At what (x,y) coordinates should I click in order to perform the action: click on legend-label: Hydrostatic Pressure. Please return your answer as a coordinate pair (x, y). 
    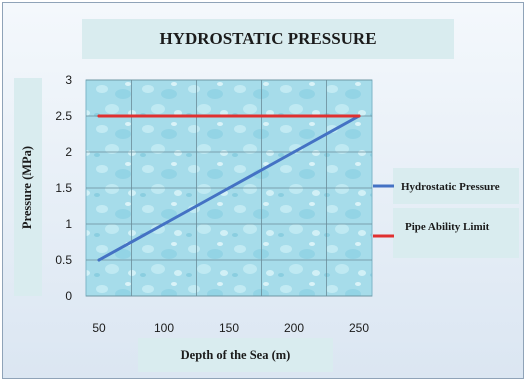
    Looking at the image, I should click on (450, 187).